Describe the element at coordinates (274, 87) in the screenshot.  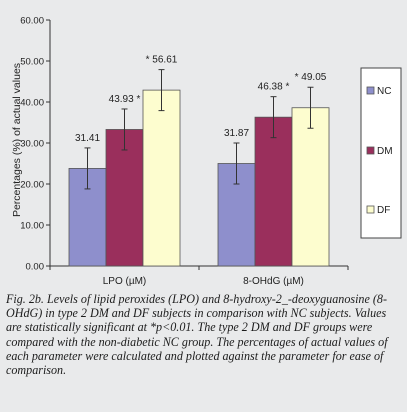
I see `data-label: 46.38 *` at that location.